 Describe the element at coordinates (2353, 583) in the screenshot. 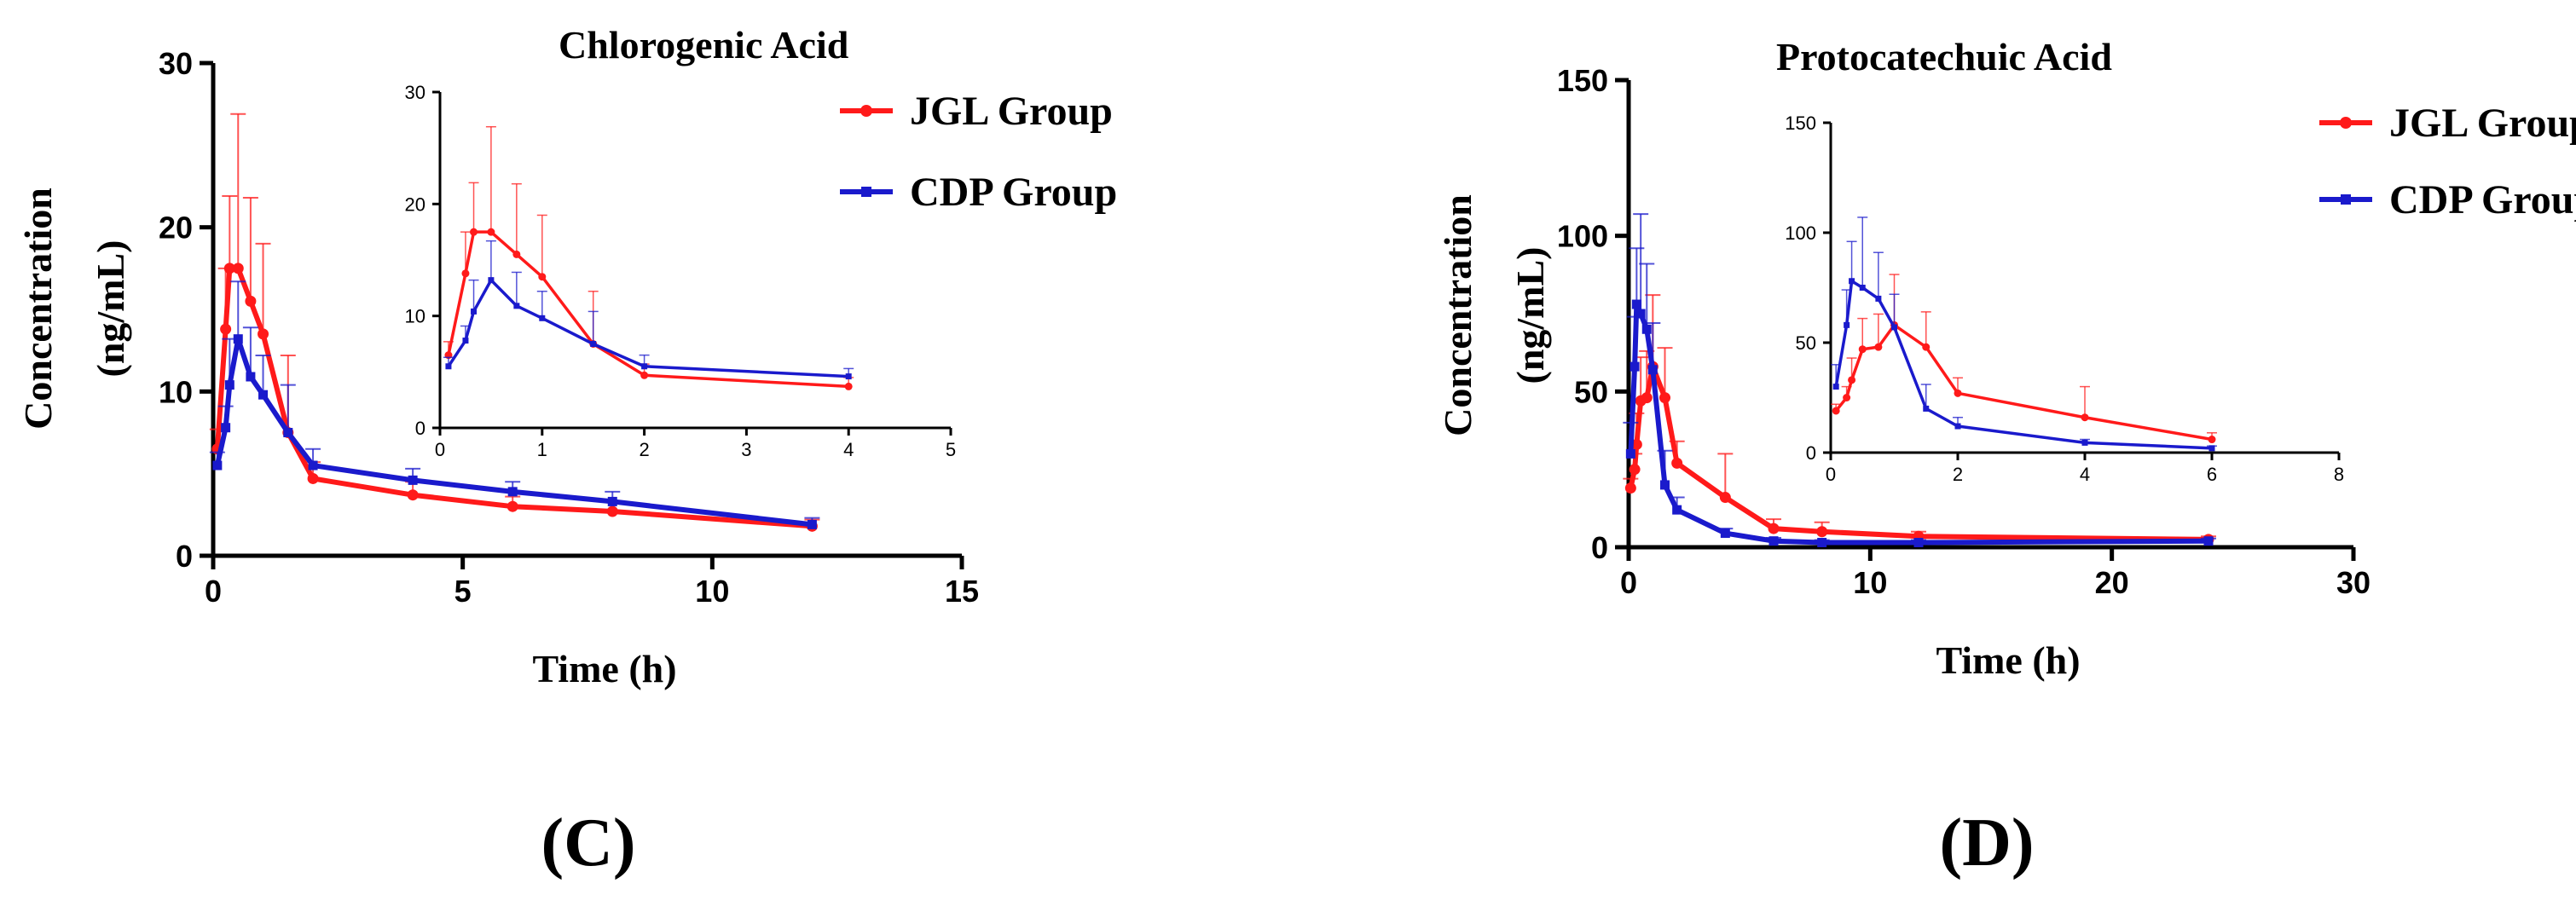

I see `panel-d-main-x-tick-label: 30` at that location.